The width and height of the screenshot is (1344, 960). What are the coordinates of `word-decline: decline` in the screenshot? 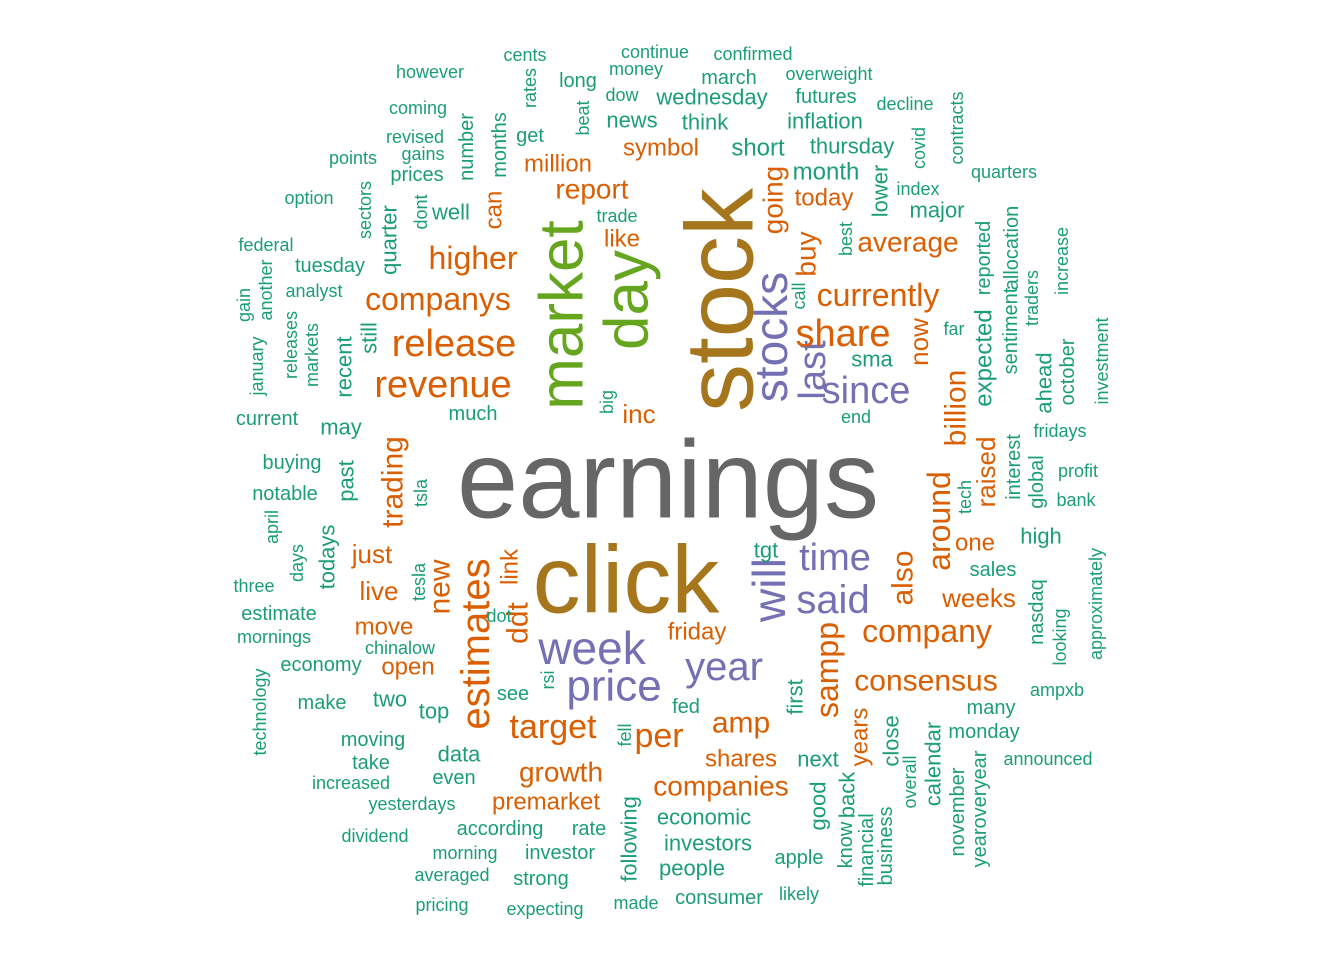 It's located at (904, 104).